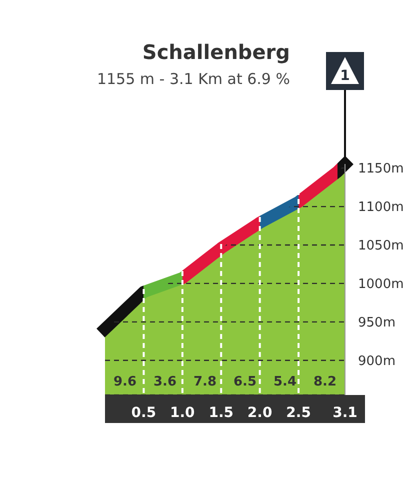 The width and height of the screenshot is (405, 497). Describe the element at coordinates (143, 412) in the screenshot. I see `x-tick-label: 0.5` at that location.